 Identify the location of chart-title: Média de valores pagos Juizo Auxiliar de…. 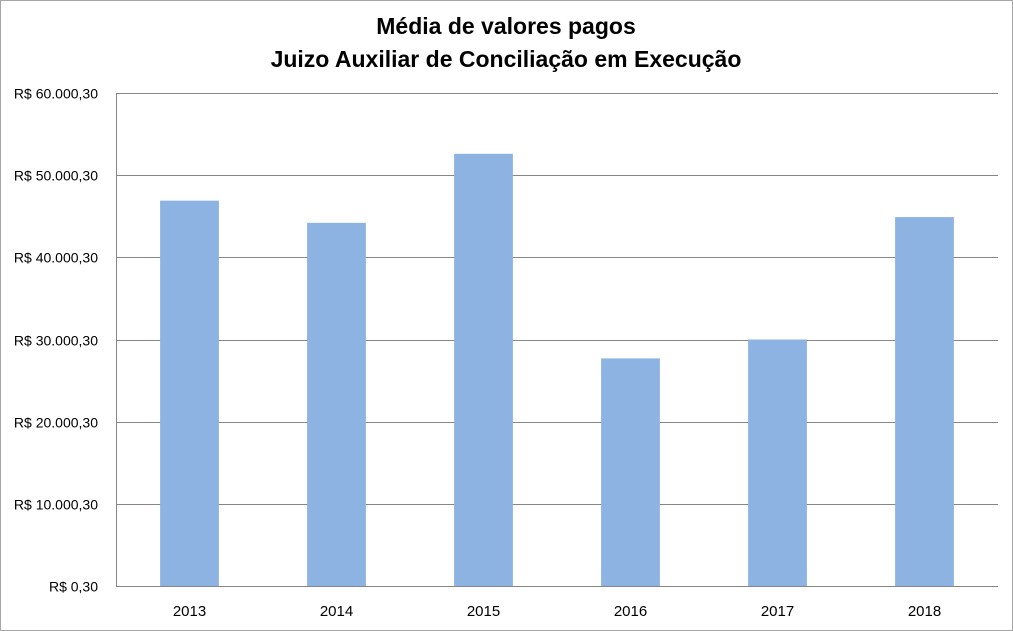
(506, 42).